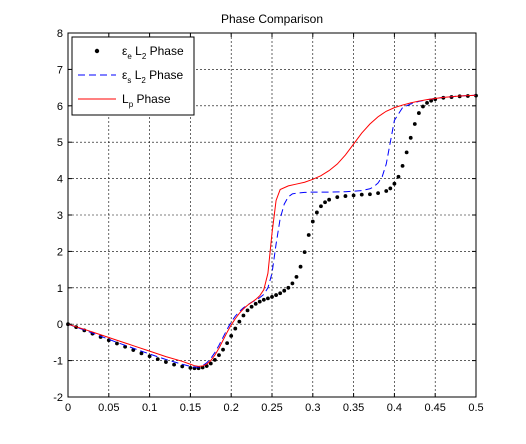  I want to click on y-tick-label: 3, so click(60, 216).